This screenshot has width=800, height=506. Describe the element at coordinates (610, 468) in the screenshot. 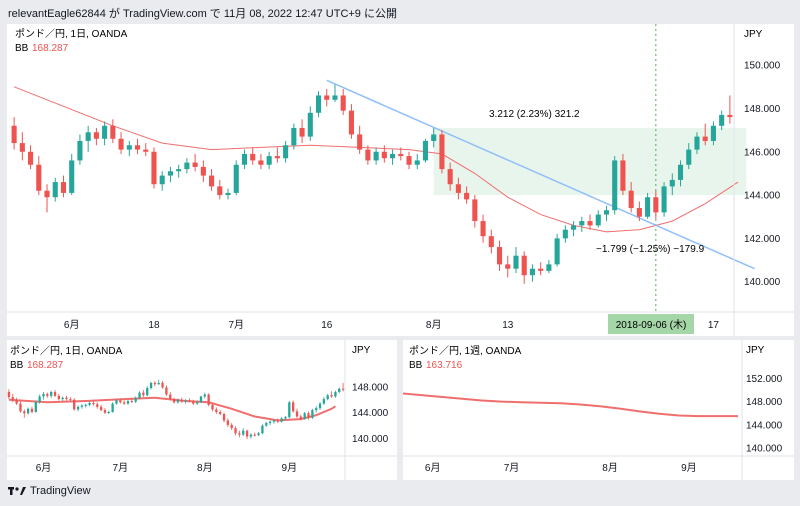

I see `weekly-x-tick-label: 8月` at that location.